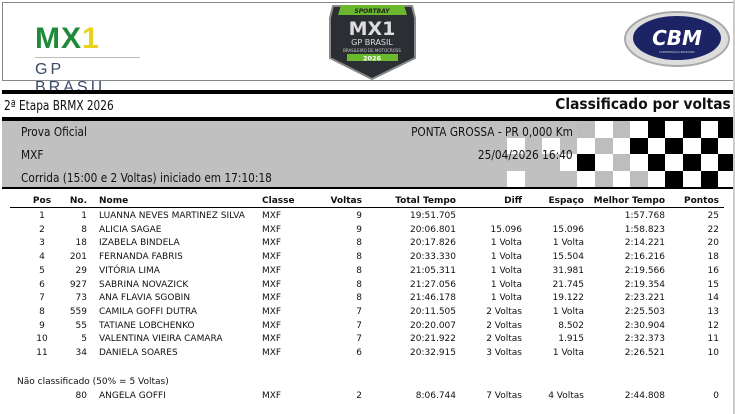 This screenshot has height=414, width=735. I want to click on cell-points: 25, so click(713, 216).